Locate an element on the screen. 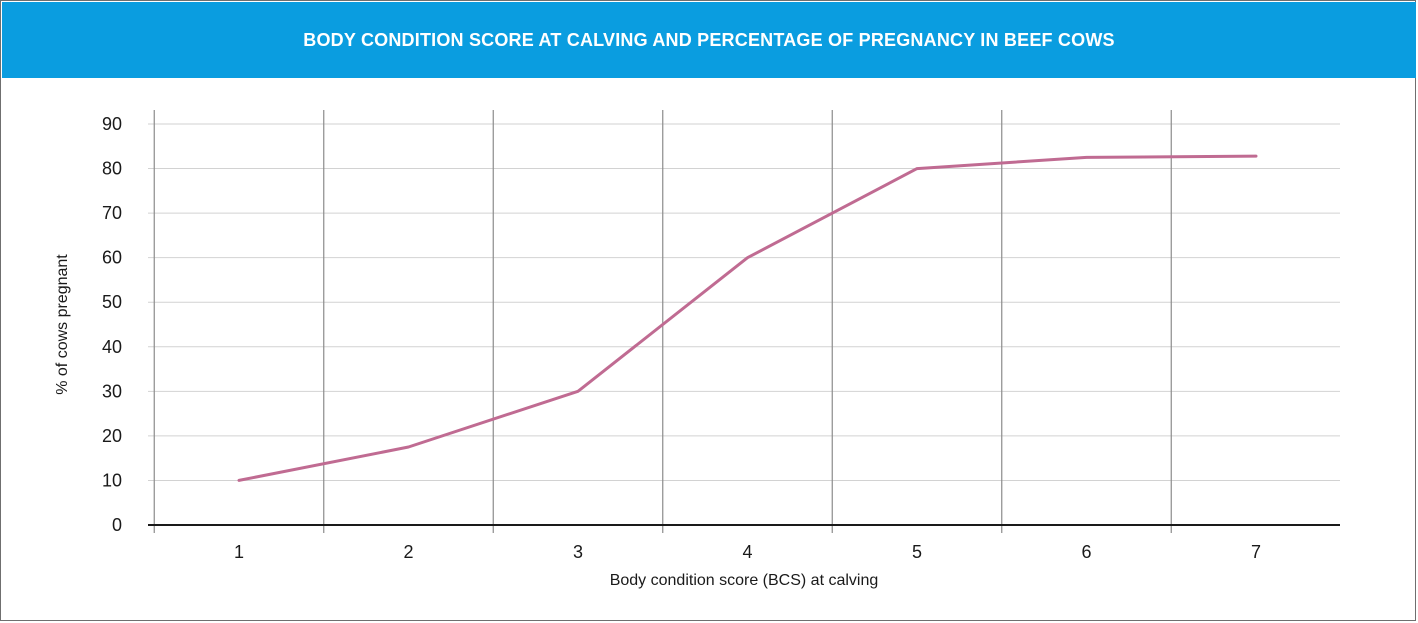 The image size is (1418, 623). x-tick-label: 7 is located at coordinates (1256, 552).